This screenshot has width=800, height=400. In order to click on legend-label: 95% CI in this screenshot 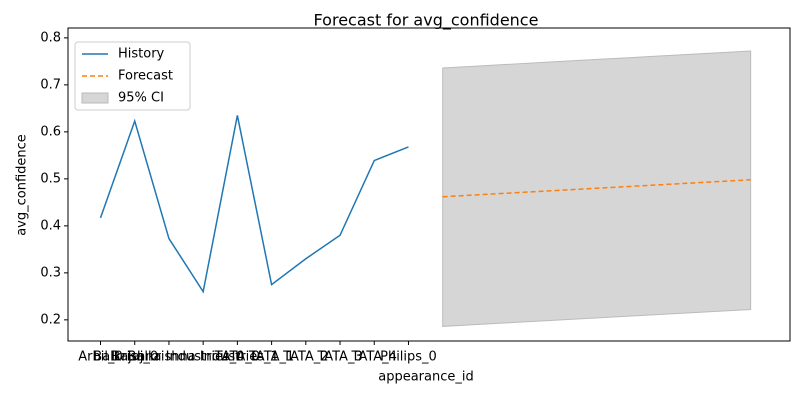, I will do `click(141, 98)`.